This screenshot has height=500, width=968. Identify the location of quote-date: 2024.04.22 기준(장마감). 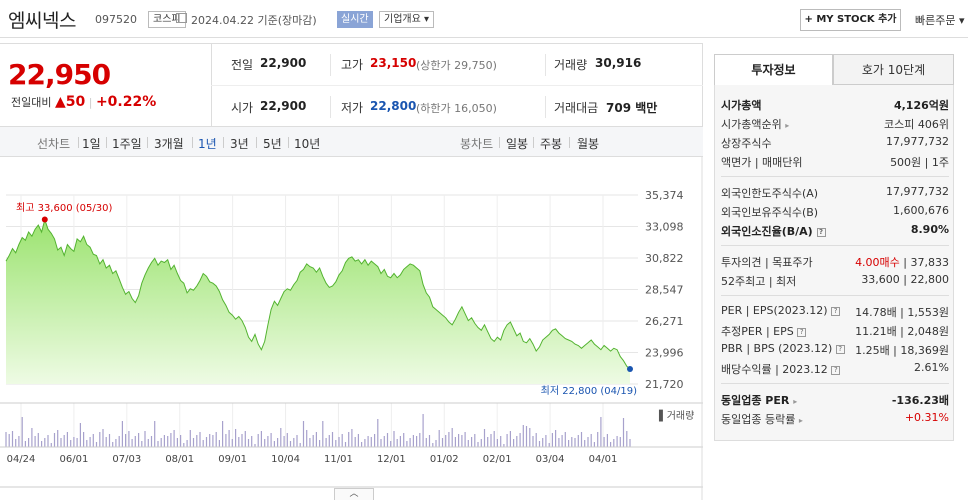
(254, 20).